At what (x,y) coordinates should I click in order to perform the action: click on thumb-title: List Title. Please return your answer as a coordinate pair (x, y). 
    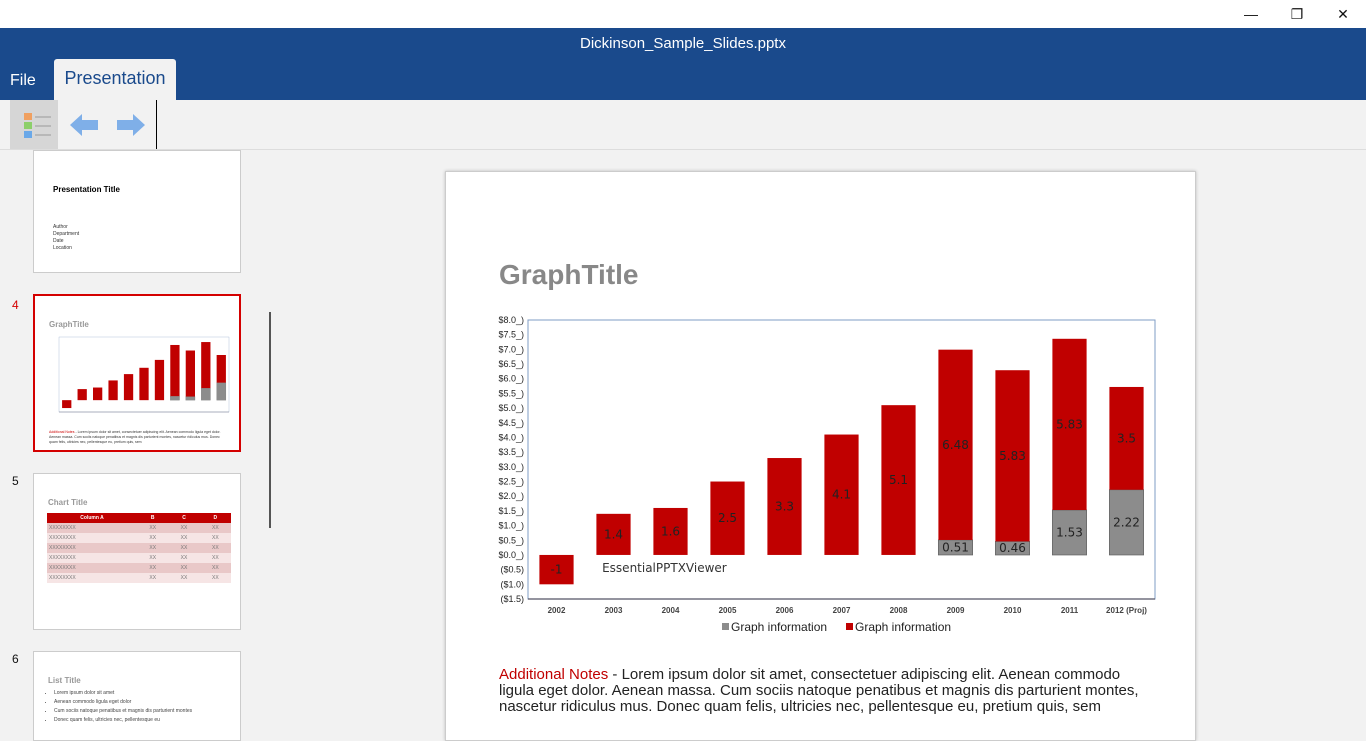
    Looking at the image, I should click on (64, 680).